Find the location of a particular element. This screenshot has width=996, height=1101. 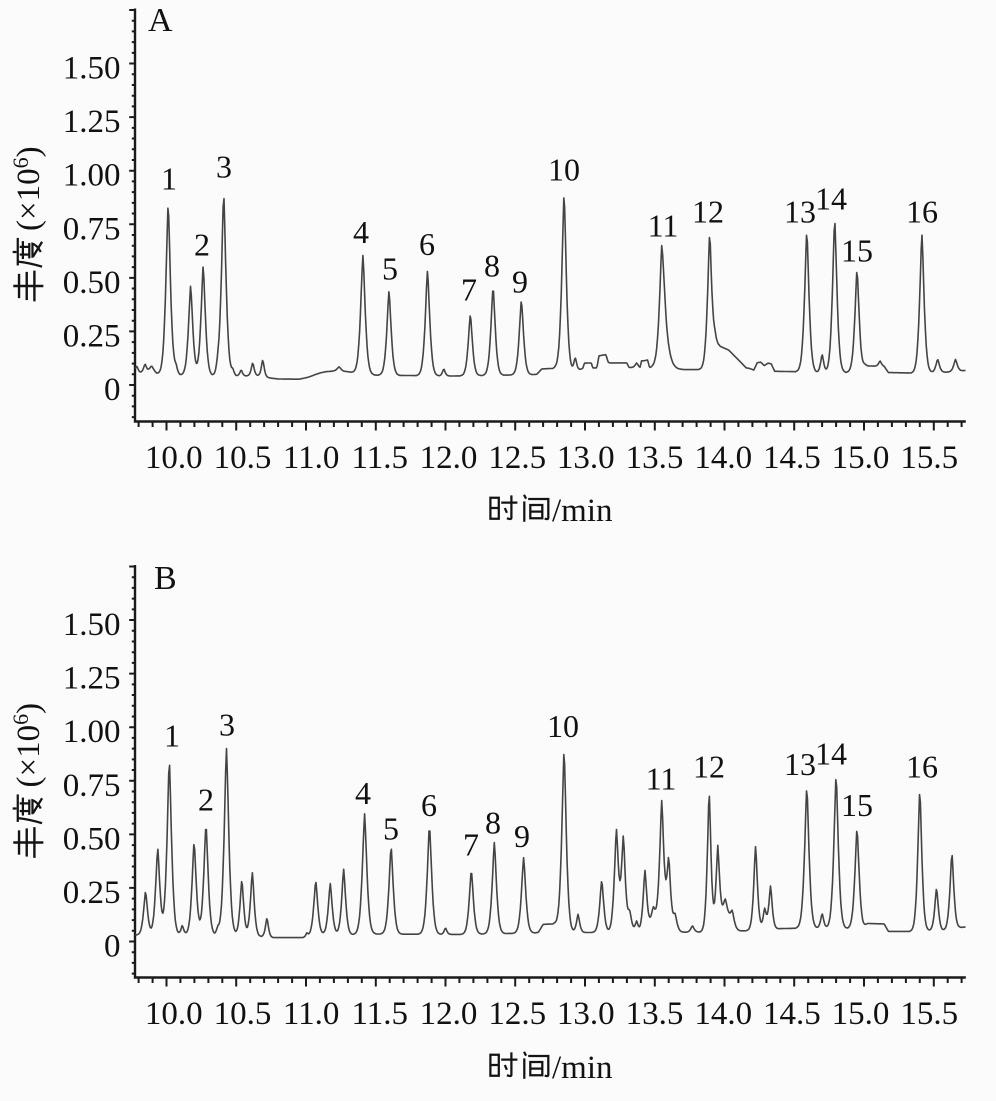

svg-text: A is located at coordinates (160, 20).